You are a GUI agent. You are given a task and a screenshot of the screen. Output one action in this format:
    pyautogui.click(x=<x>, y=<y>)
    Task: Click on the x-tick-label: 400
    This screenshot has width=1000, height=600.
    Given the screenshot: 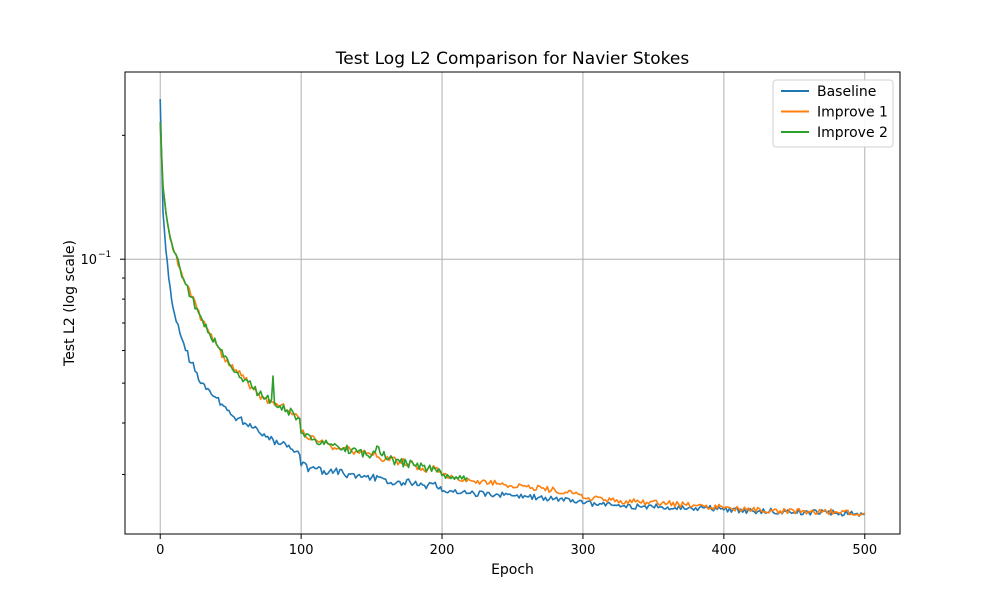 What is the action you would take?
    pyautogui.click(x=723, y=550)
    